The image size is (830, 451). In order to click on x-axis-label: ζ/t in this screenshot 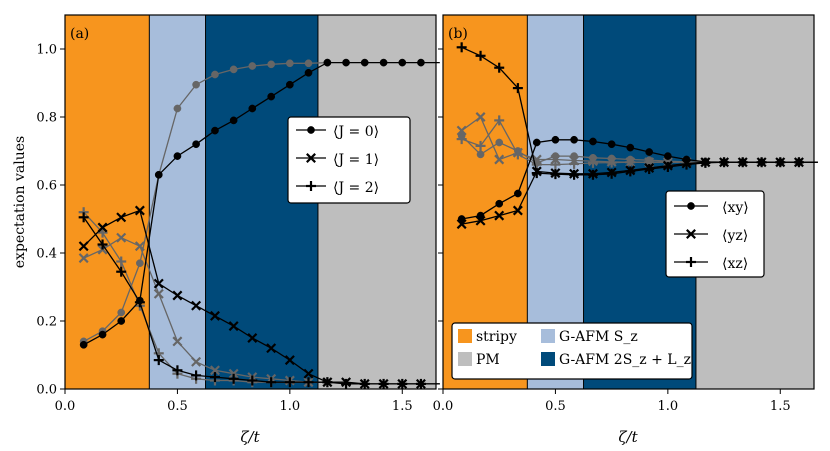, I will do `click(250, 437)`.